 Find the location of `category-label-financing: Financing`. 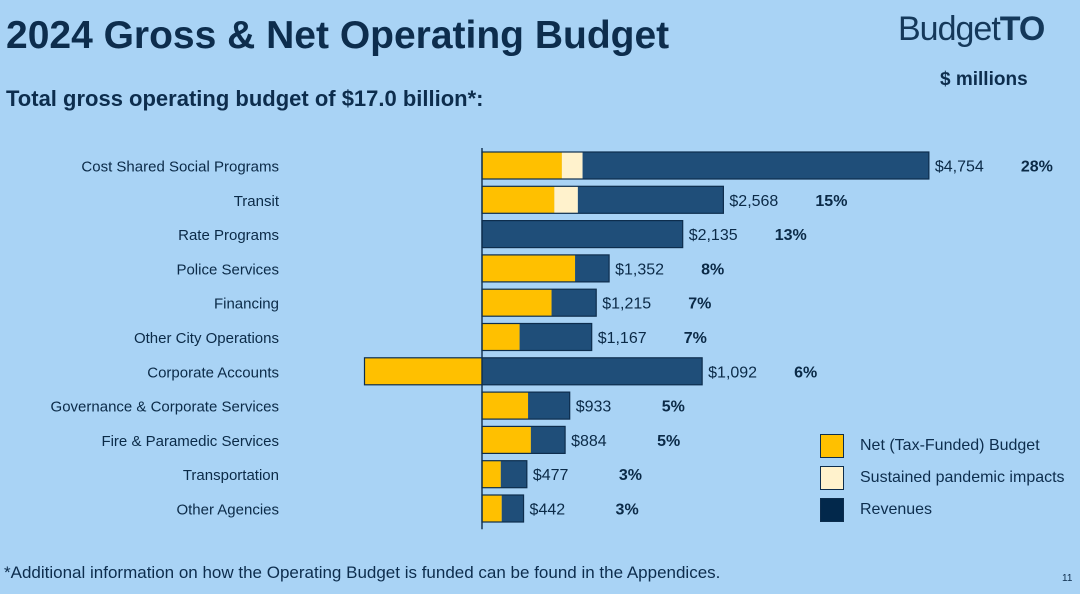

category-label-financing: Financing is located at coordinates (246, 304).